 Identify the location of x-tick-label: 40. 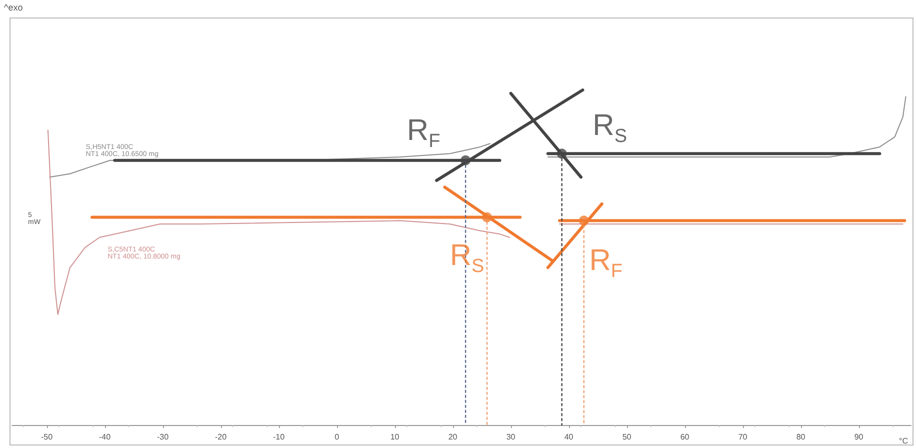
(569, 437).